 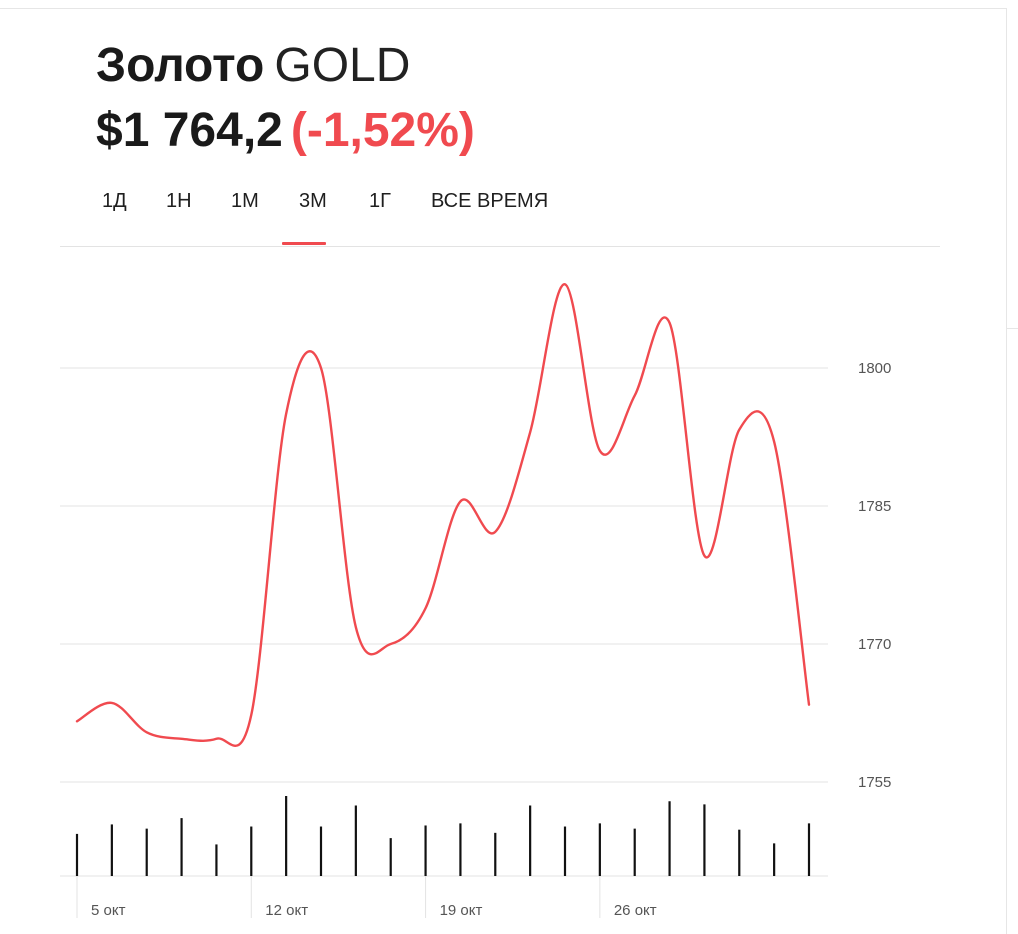 What do you see at coordinates (500, 213) in the screenshot?
I see `period-tabs: 1Д 1Н 1М 3М 1Г ВСЕ ВРЕМЯ` at bounding box center [500, 213].